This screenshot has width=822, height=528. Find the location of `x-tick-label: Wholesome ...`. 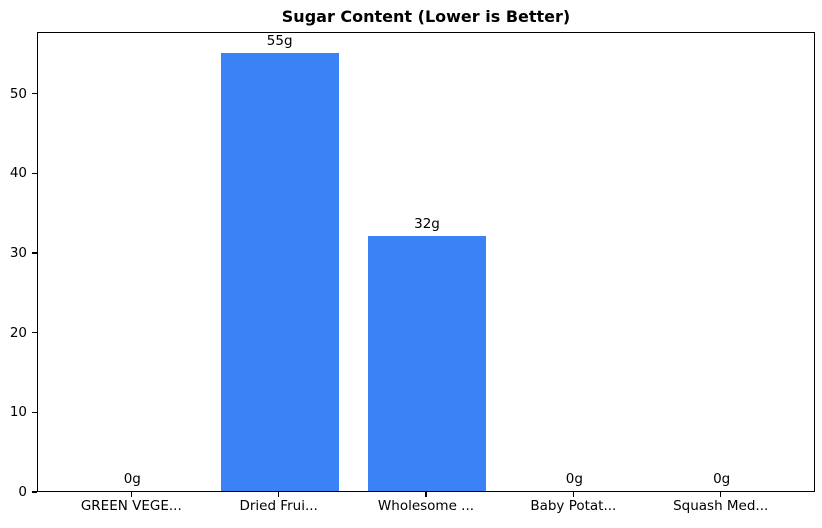

x-tick-label: Wholesome ... is located at coordinates (426, 506).